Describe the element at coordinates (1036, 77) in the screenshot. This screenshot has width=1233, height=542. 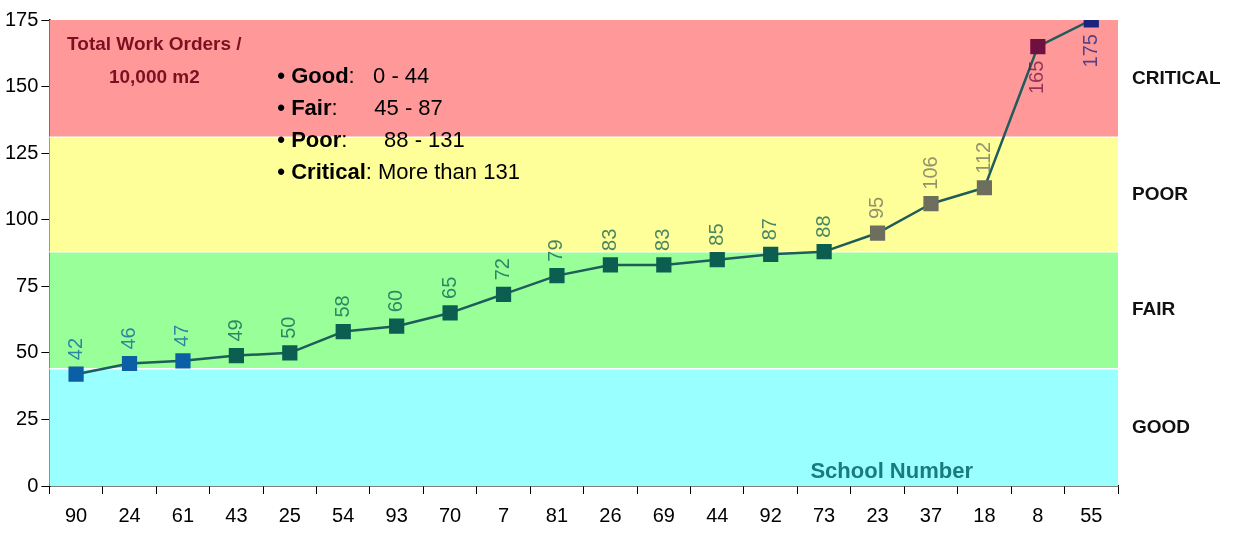
I see `data-label: 165` at that location.